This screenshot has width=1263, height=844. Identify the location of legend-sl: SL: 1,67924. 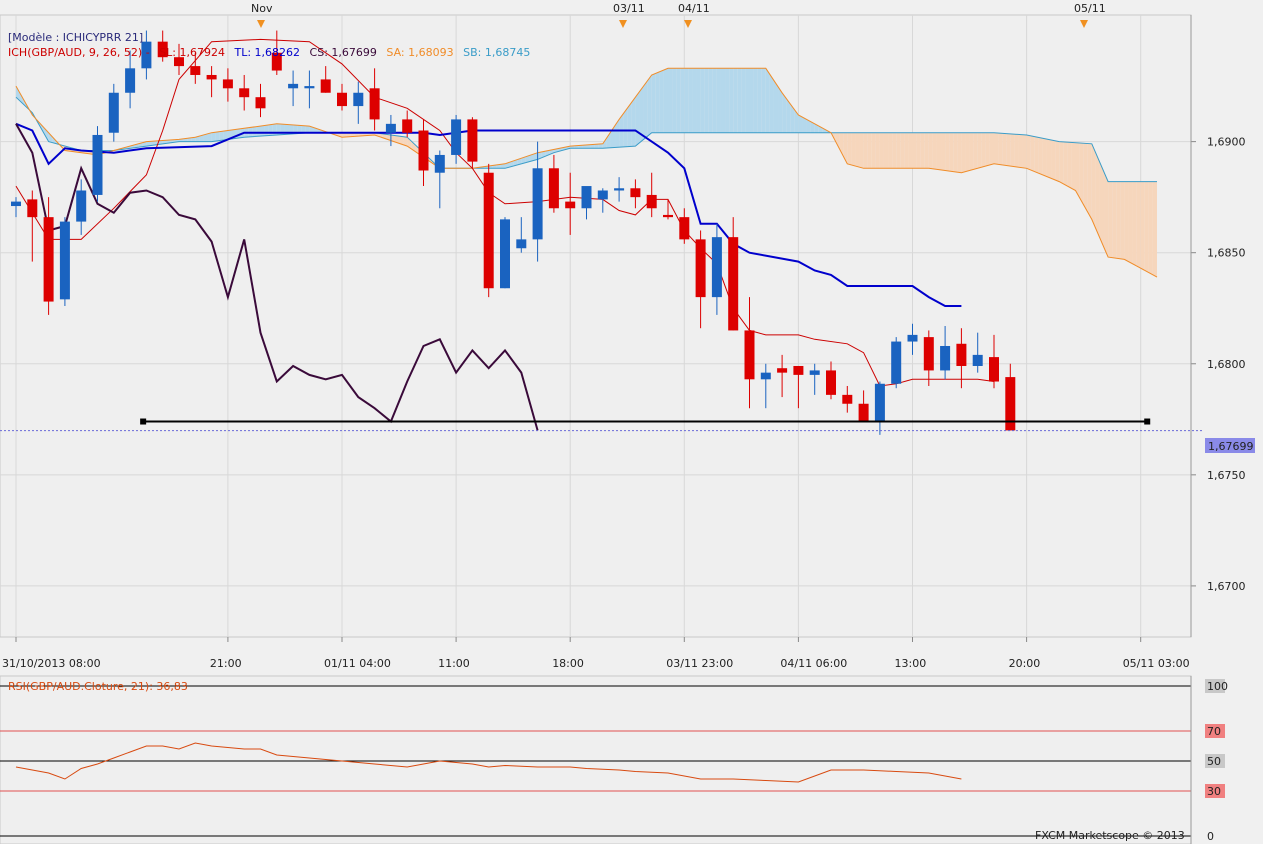
(192, 52).